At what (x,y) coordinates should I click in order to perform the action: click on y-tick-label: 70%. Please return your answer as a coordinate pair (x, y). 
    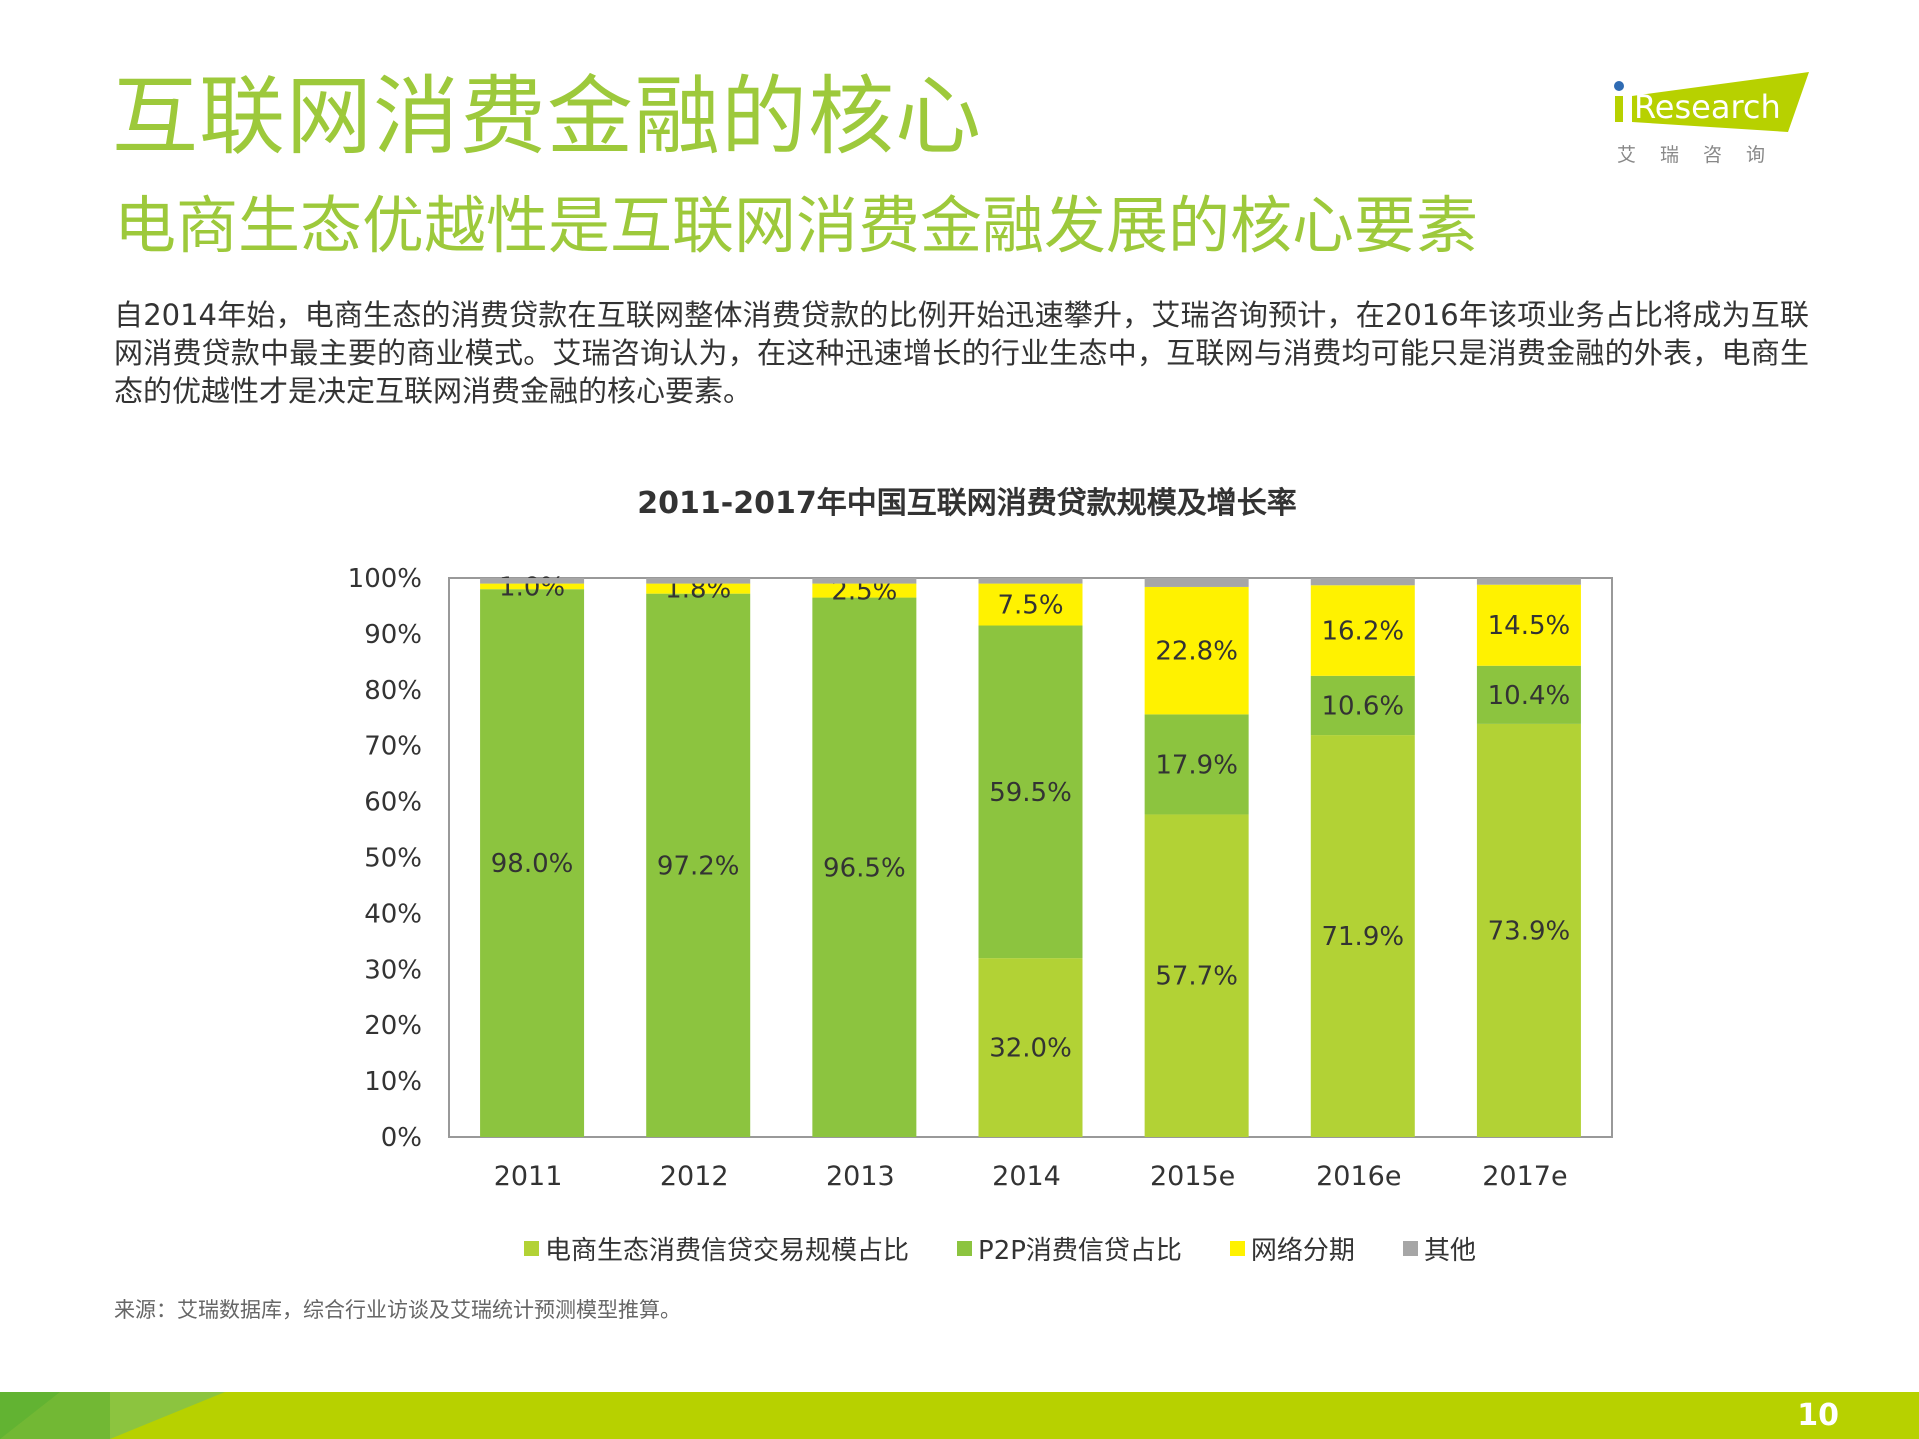
    Looking at the image, I should click on (393, 747).